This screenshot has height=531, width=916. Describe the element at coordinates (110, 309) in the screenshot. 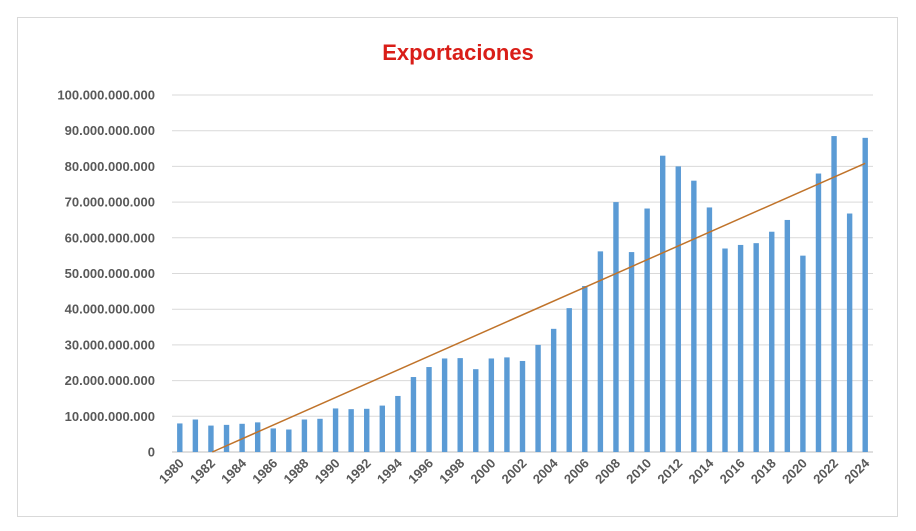

I see `y-tick-label: 40.000.000.000` at that location.